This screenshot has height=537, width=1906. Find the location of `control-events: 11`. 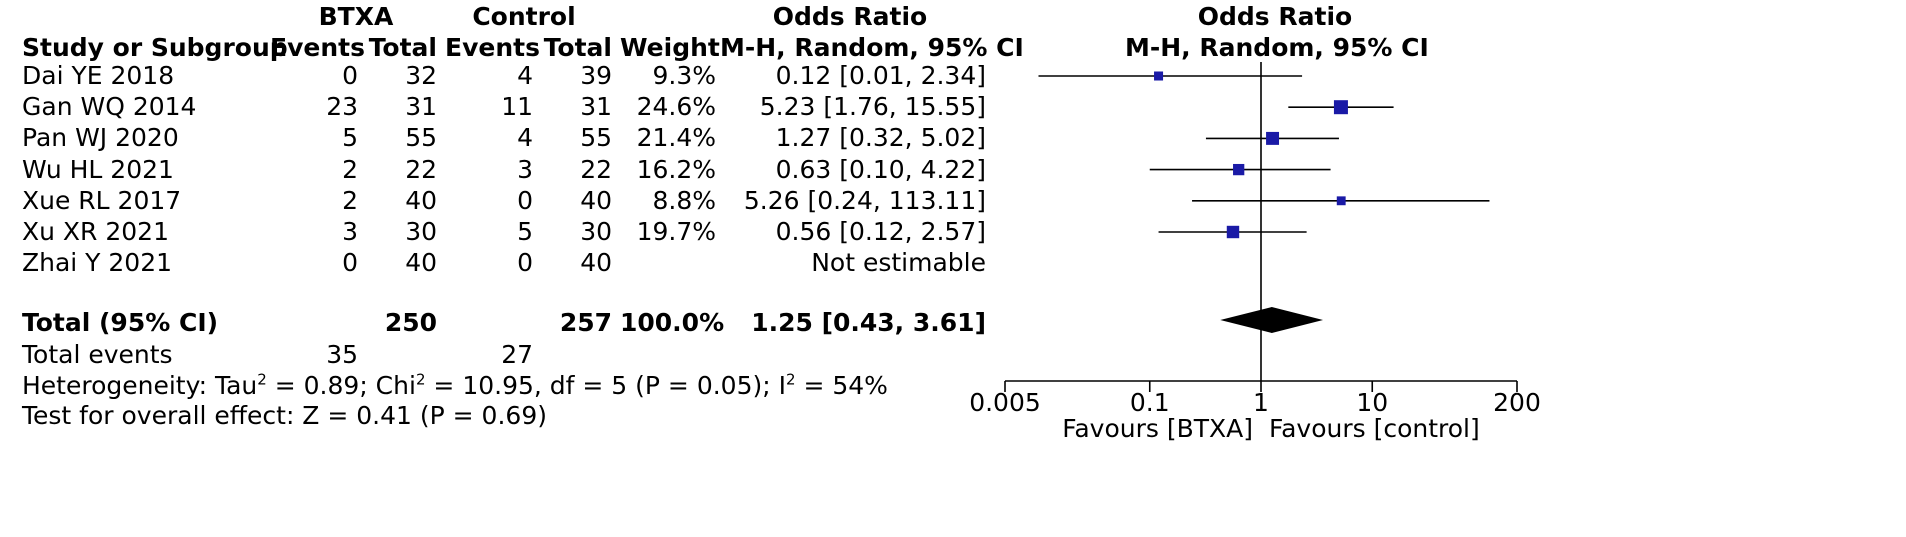

control-events: 11 is located at coordinates (517, 107).